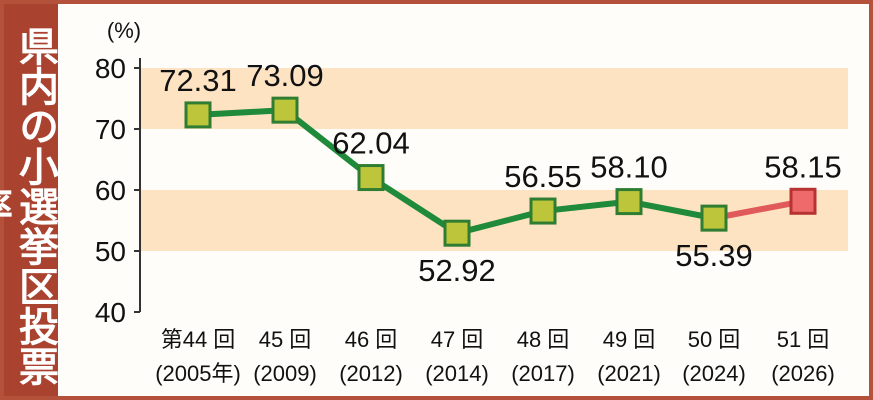  Describe the element at coordinates (457, 339) in the screenshot. I see `x-label-line1-3: 47 回` at that location.